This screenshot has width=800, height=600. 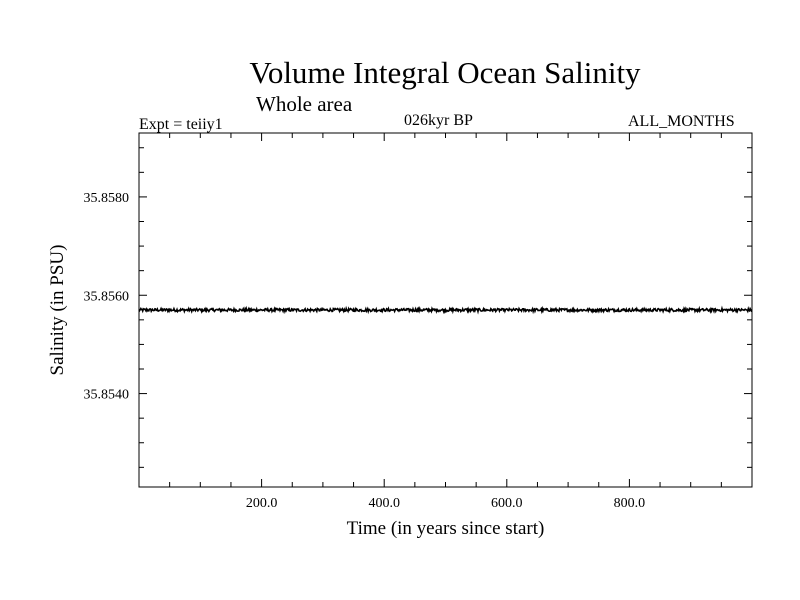 What do you see at coordinates (304, 104) in the screenshot?
I see `chart-subtitle: Whole area` at bounding box center [304, 104].